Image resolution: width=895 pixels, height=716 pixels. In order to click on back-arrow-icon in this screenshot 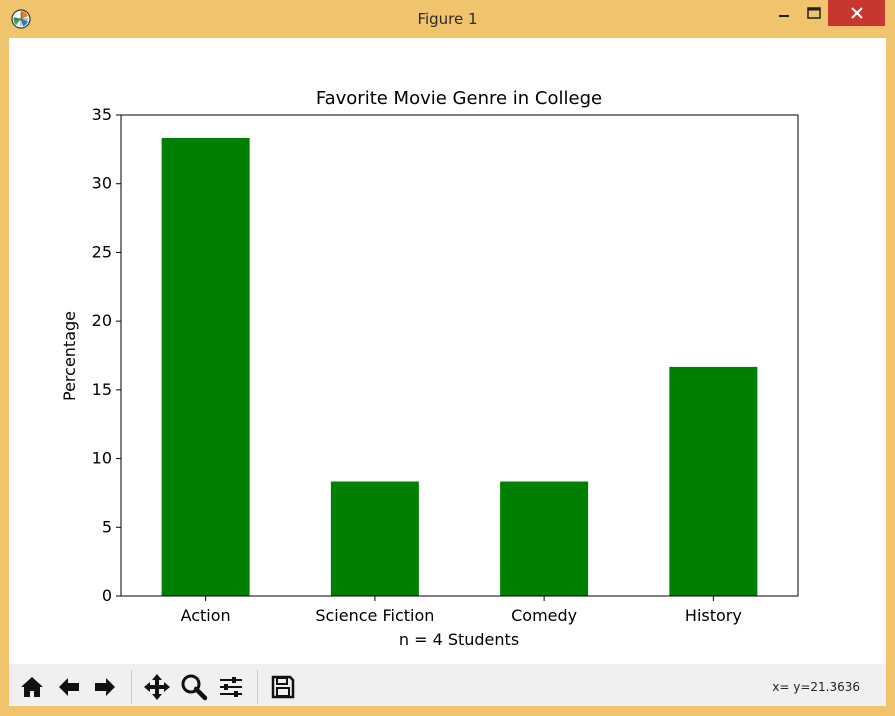, I will do `click(69, 687)`.